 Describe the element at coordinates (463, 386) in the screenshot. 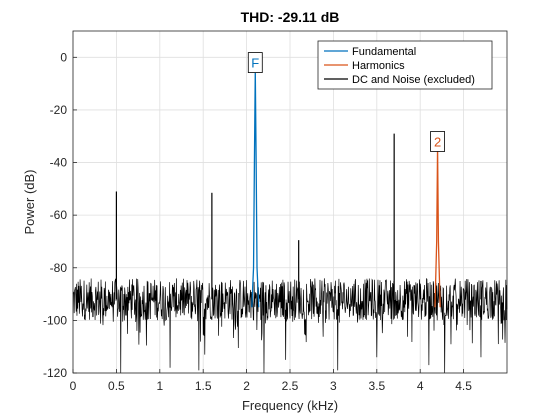

I see `x-tick-label: 4.5` at that location.